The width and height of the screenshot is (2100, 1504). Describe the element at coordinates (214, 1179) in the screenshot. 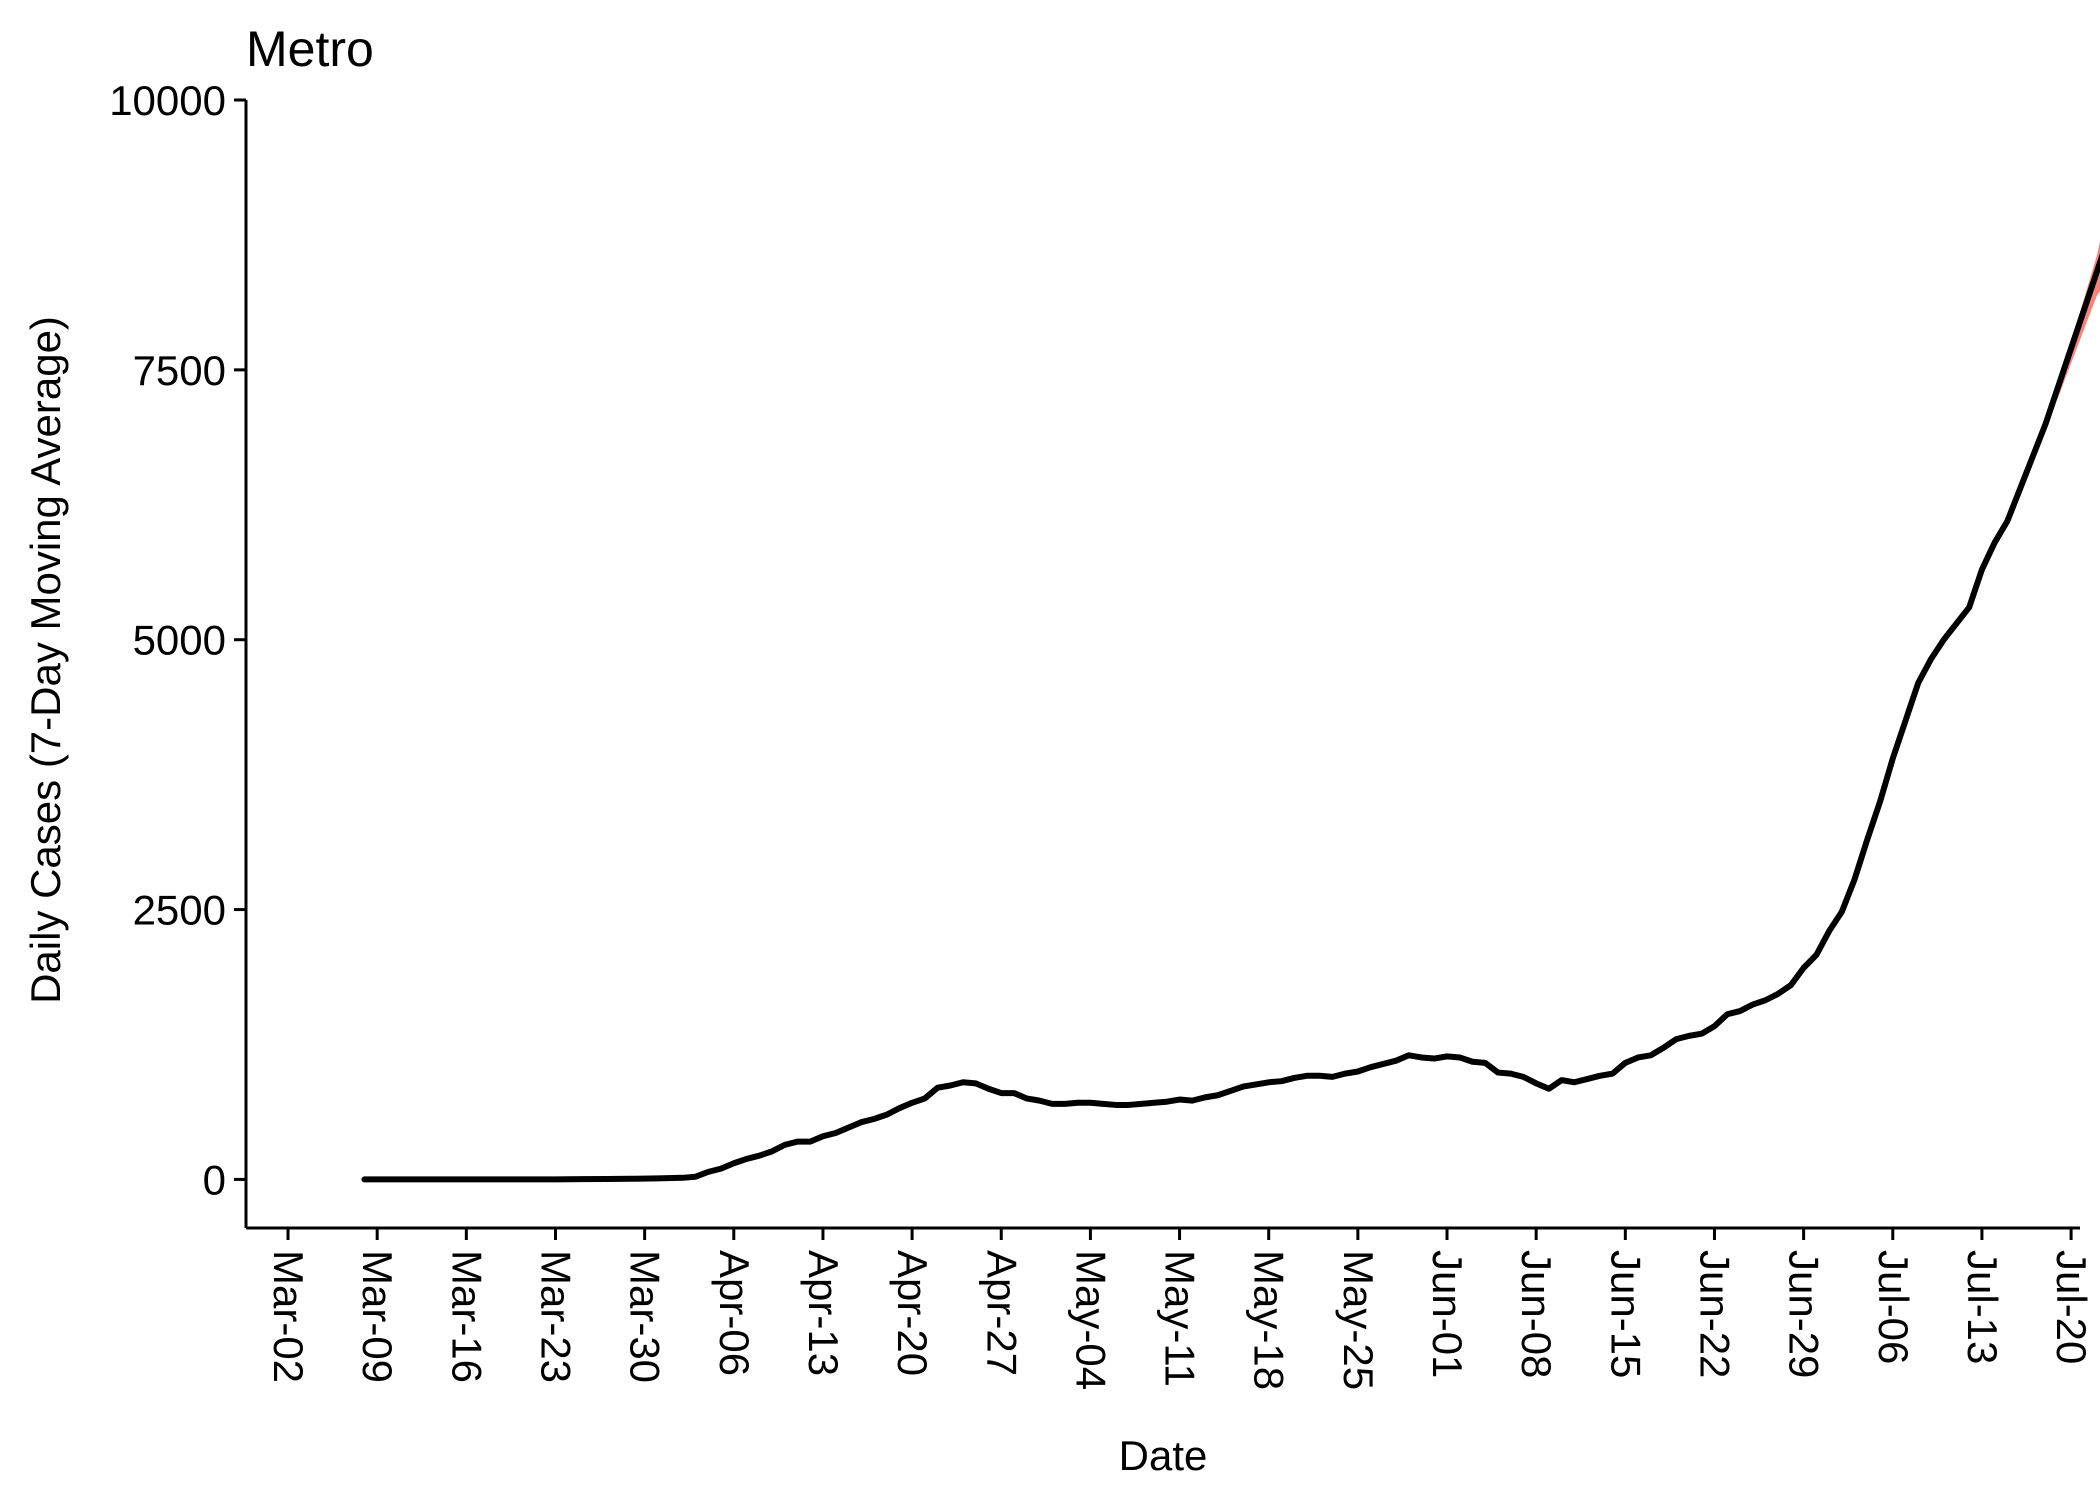

I see `y-tick-label: 0` at that location.